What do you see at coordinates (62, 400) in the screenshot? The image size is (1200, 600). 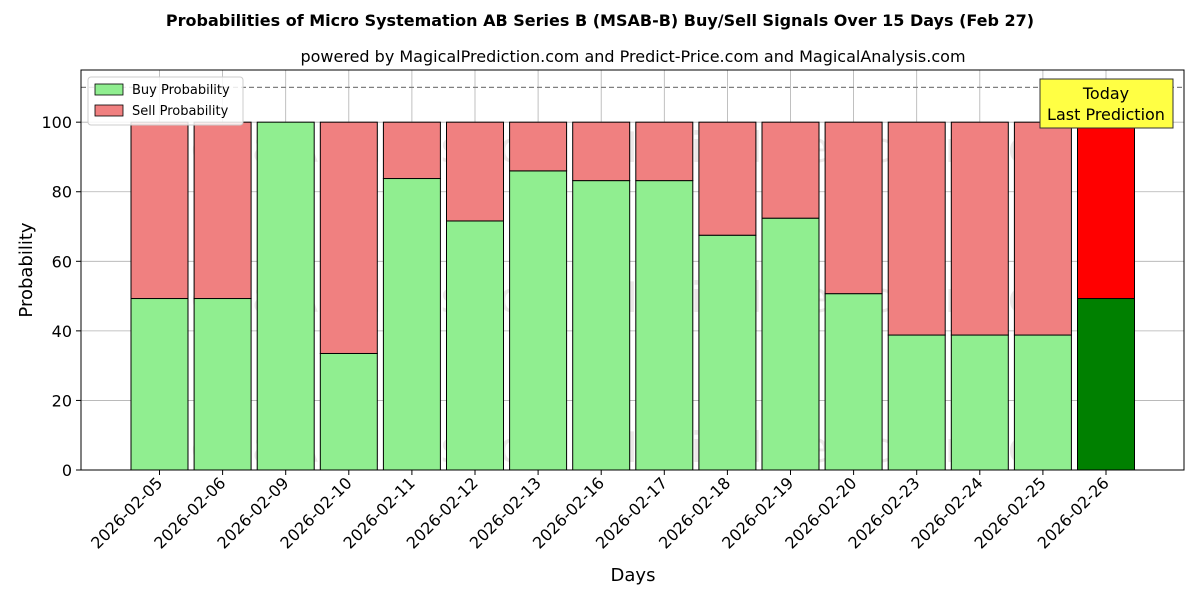 I see `y-tick-label: 20` at bounding box center [62, 400].